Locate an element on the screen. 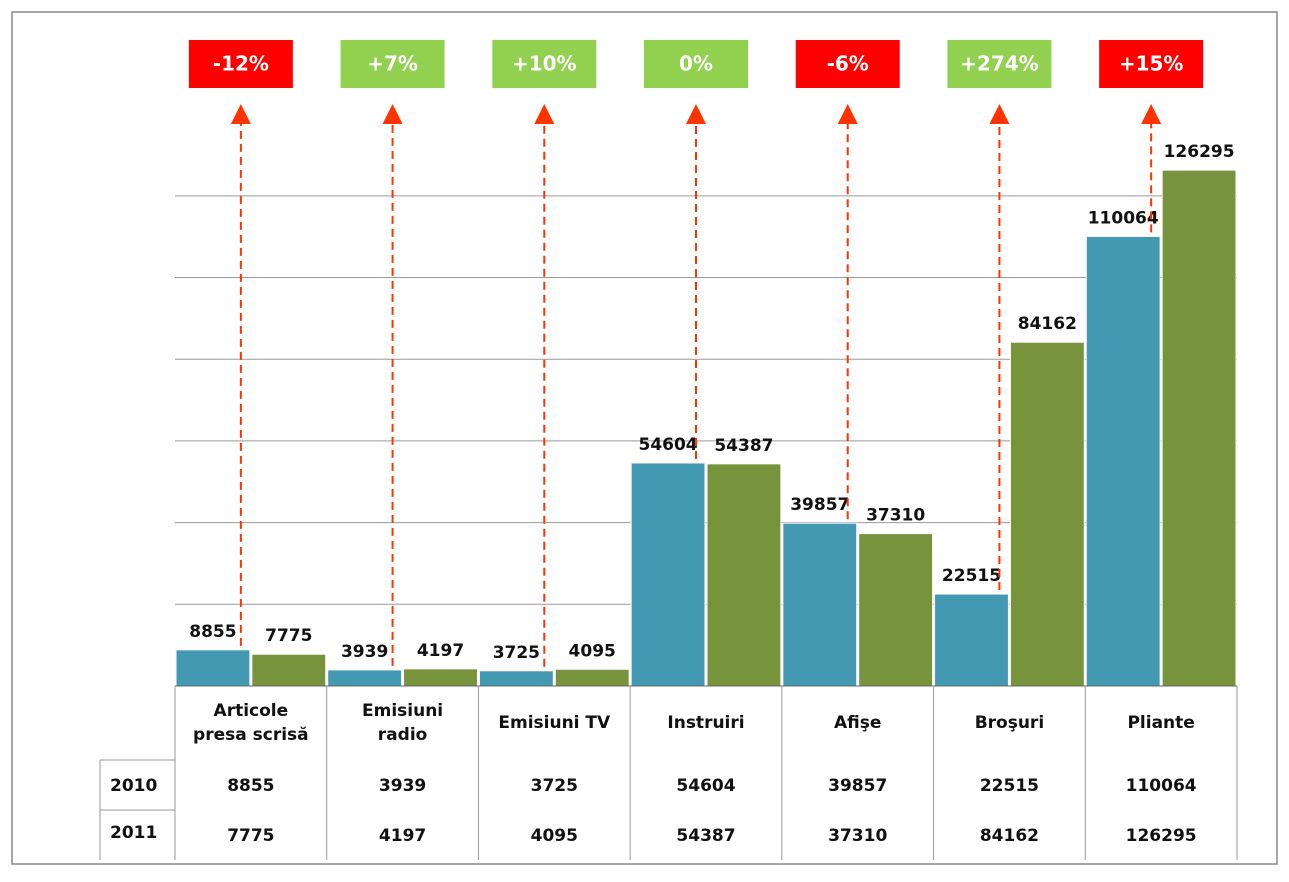  legend-label: 2011 is located at coordinates (133, 833).